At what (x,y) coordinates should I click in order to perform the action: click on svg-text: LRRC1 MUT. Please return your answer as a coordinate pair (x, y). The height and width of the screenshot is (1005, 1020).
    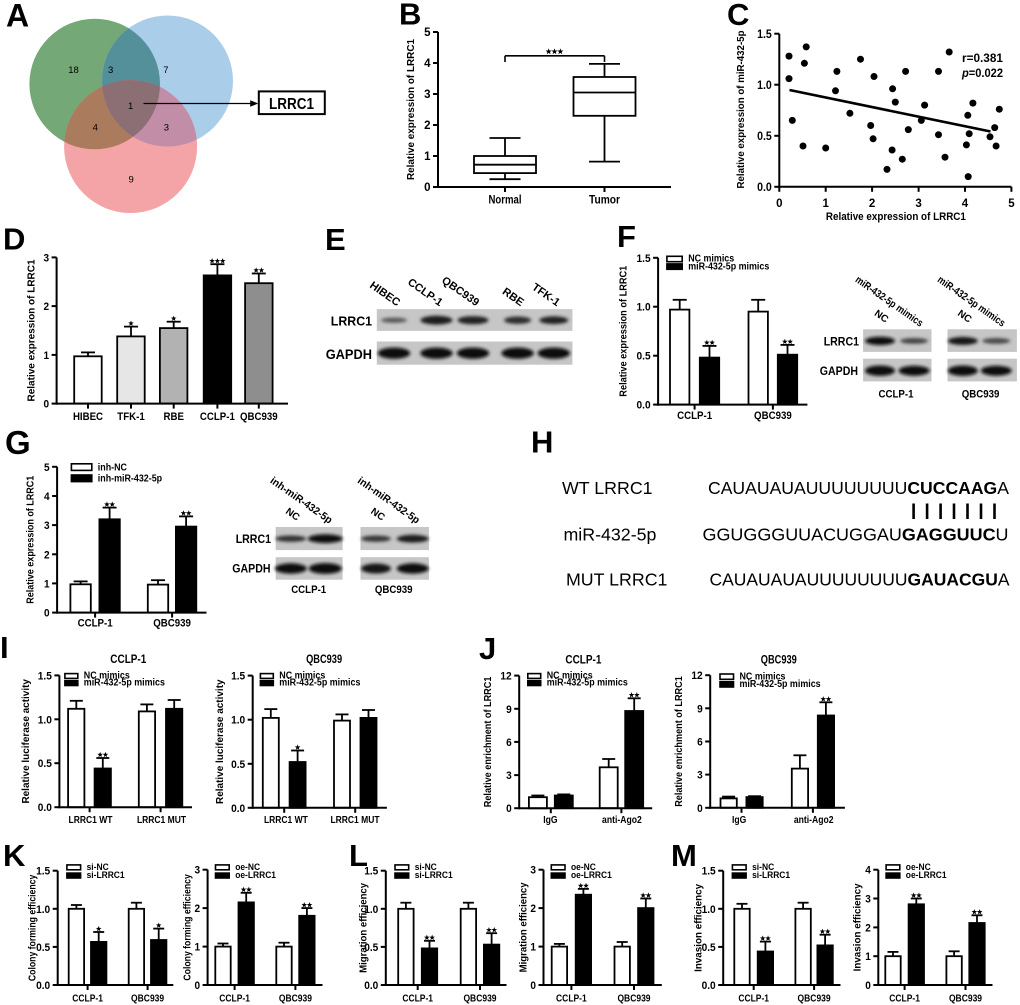
    Looking at the image, I should click on (161, 820).